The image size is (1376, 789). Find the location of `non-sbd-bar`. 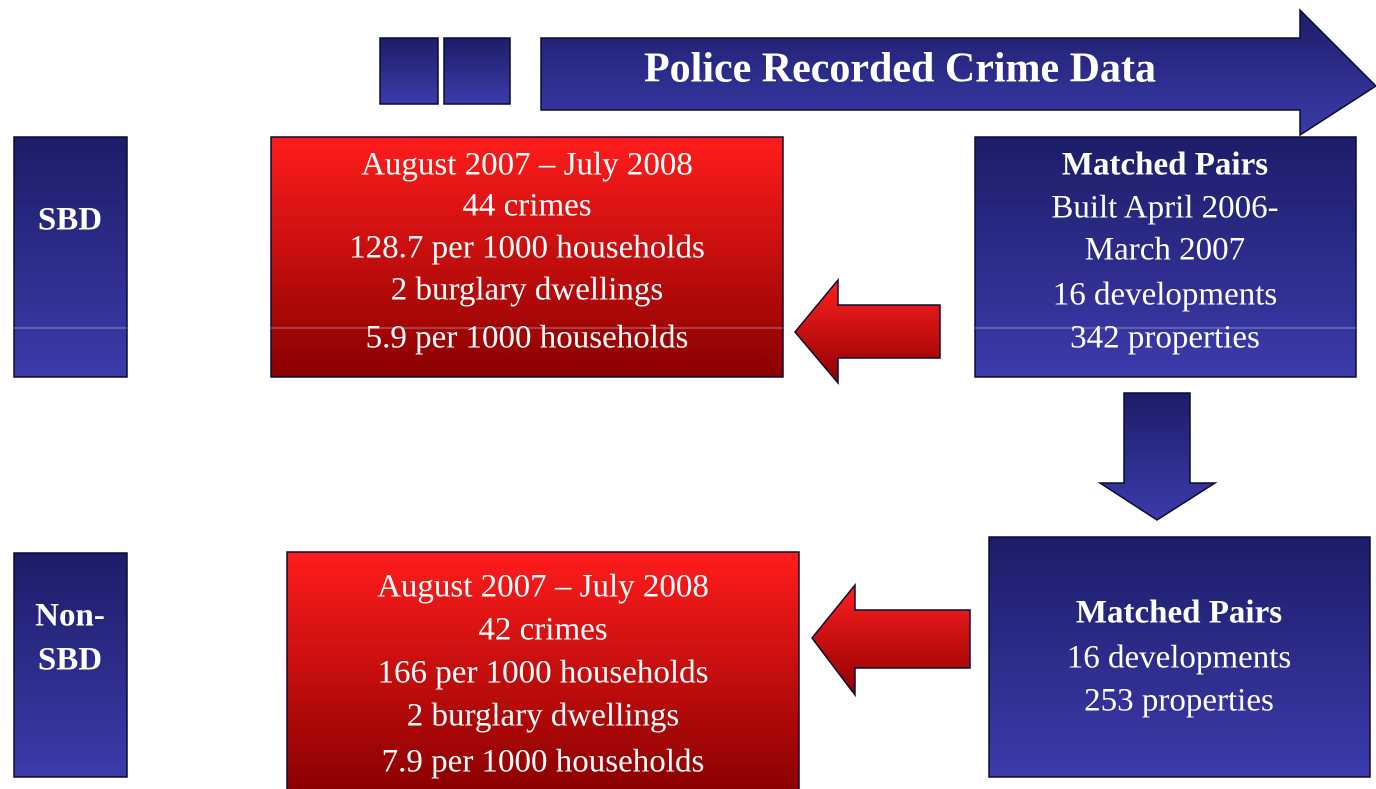

non-sbd-bar is located at coordinates (70, 665).